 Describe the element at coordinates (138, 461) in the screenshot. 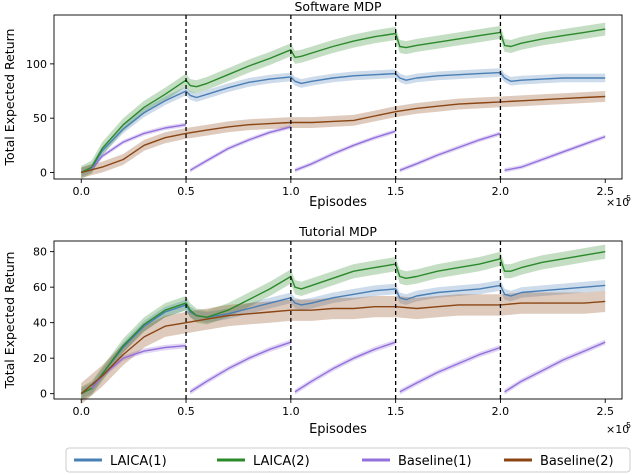

I see `legend-label-0: LAICA(1)` at that location.